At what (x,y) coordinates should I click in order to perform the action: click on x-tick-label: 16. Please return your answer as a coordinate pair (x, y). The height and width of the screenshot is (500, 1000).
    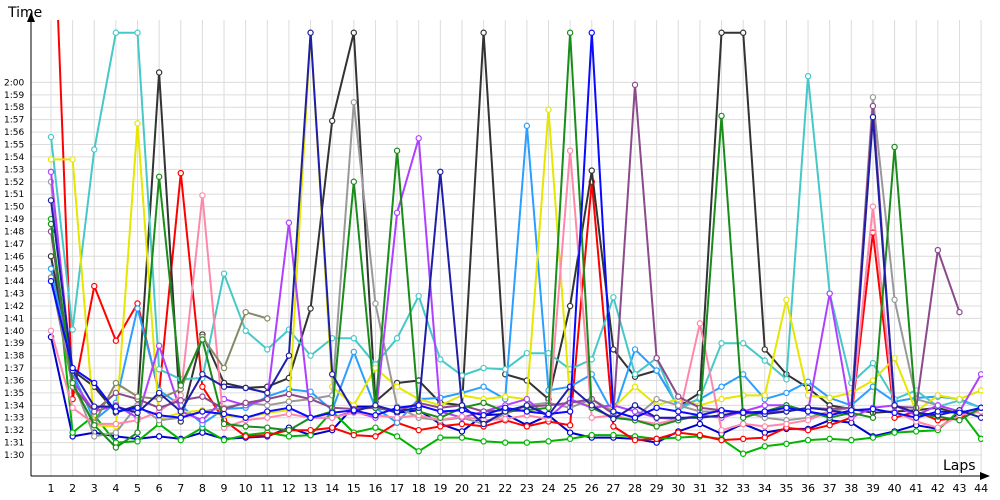
    Looking at the image, I should click on (375, 488).